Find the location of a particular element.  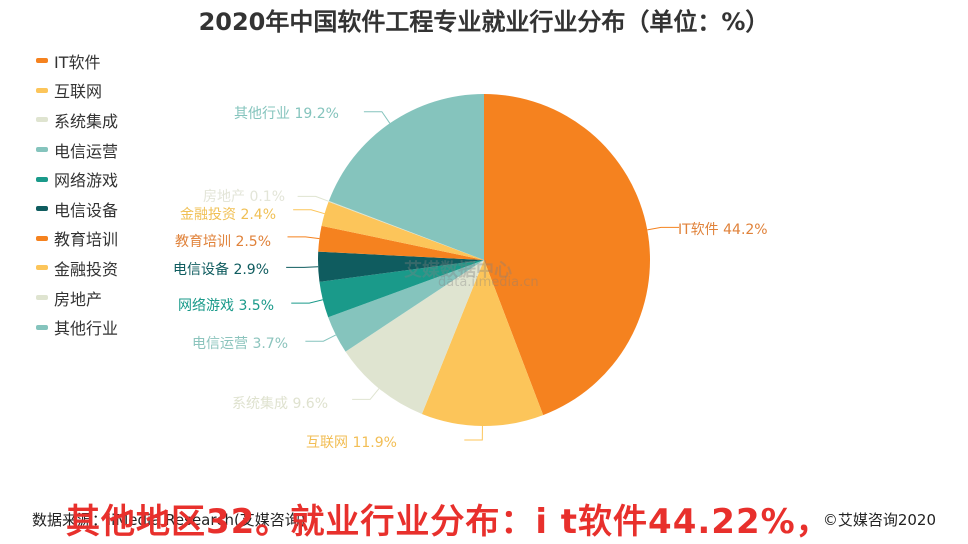

legend-label: 电信设备 is located at coordinates (86, 210).